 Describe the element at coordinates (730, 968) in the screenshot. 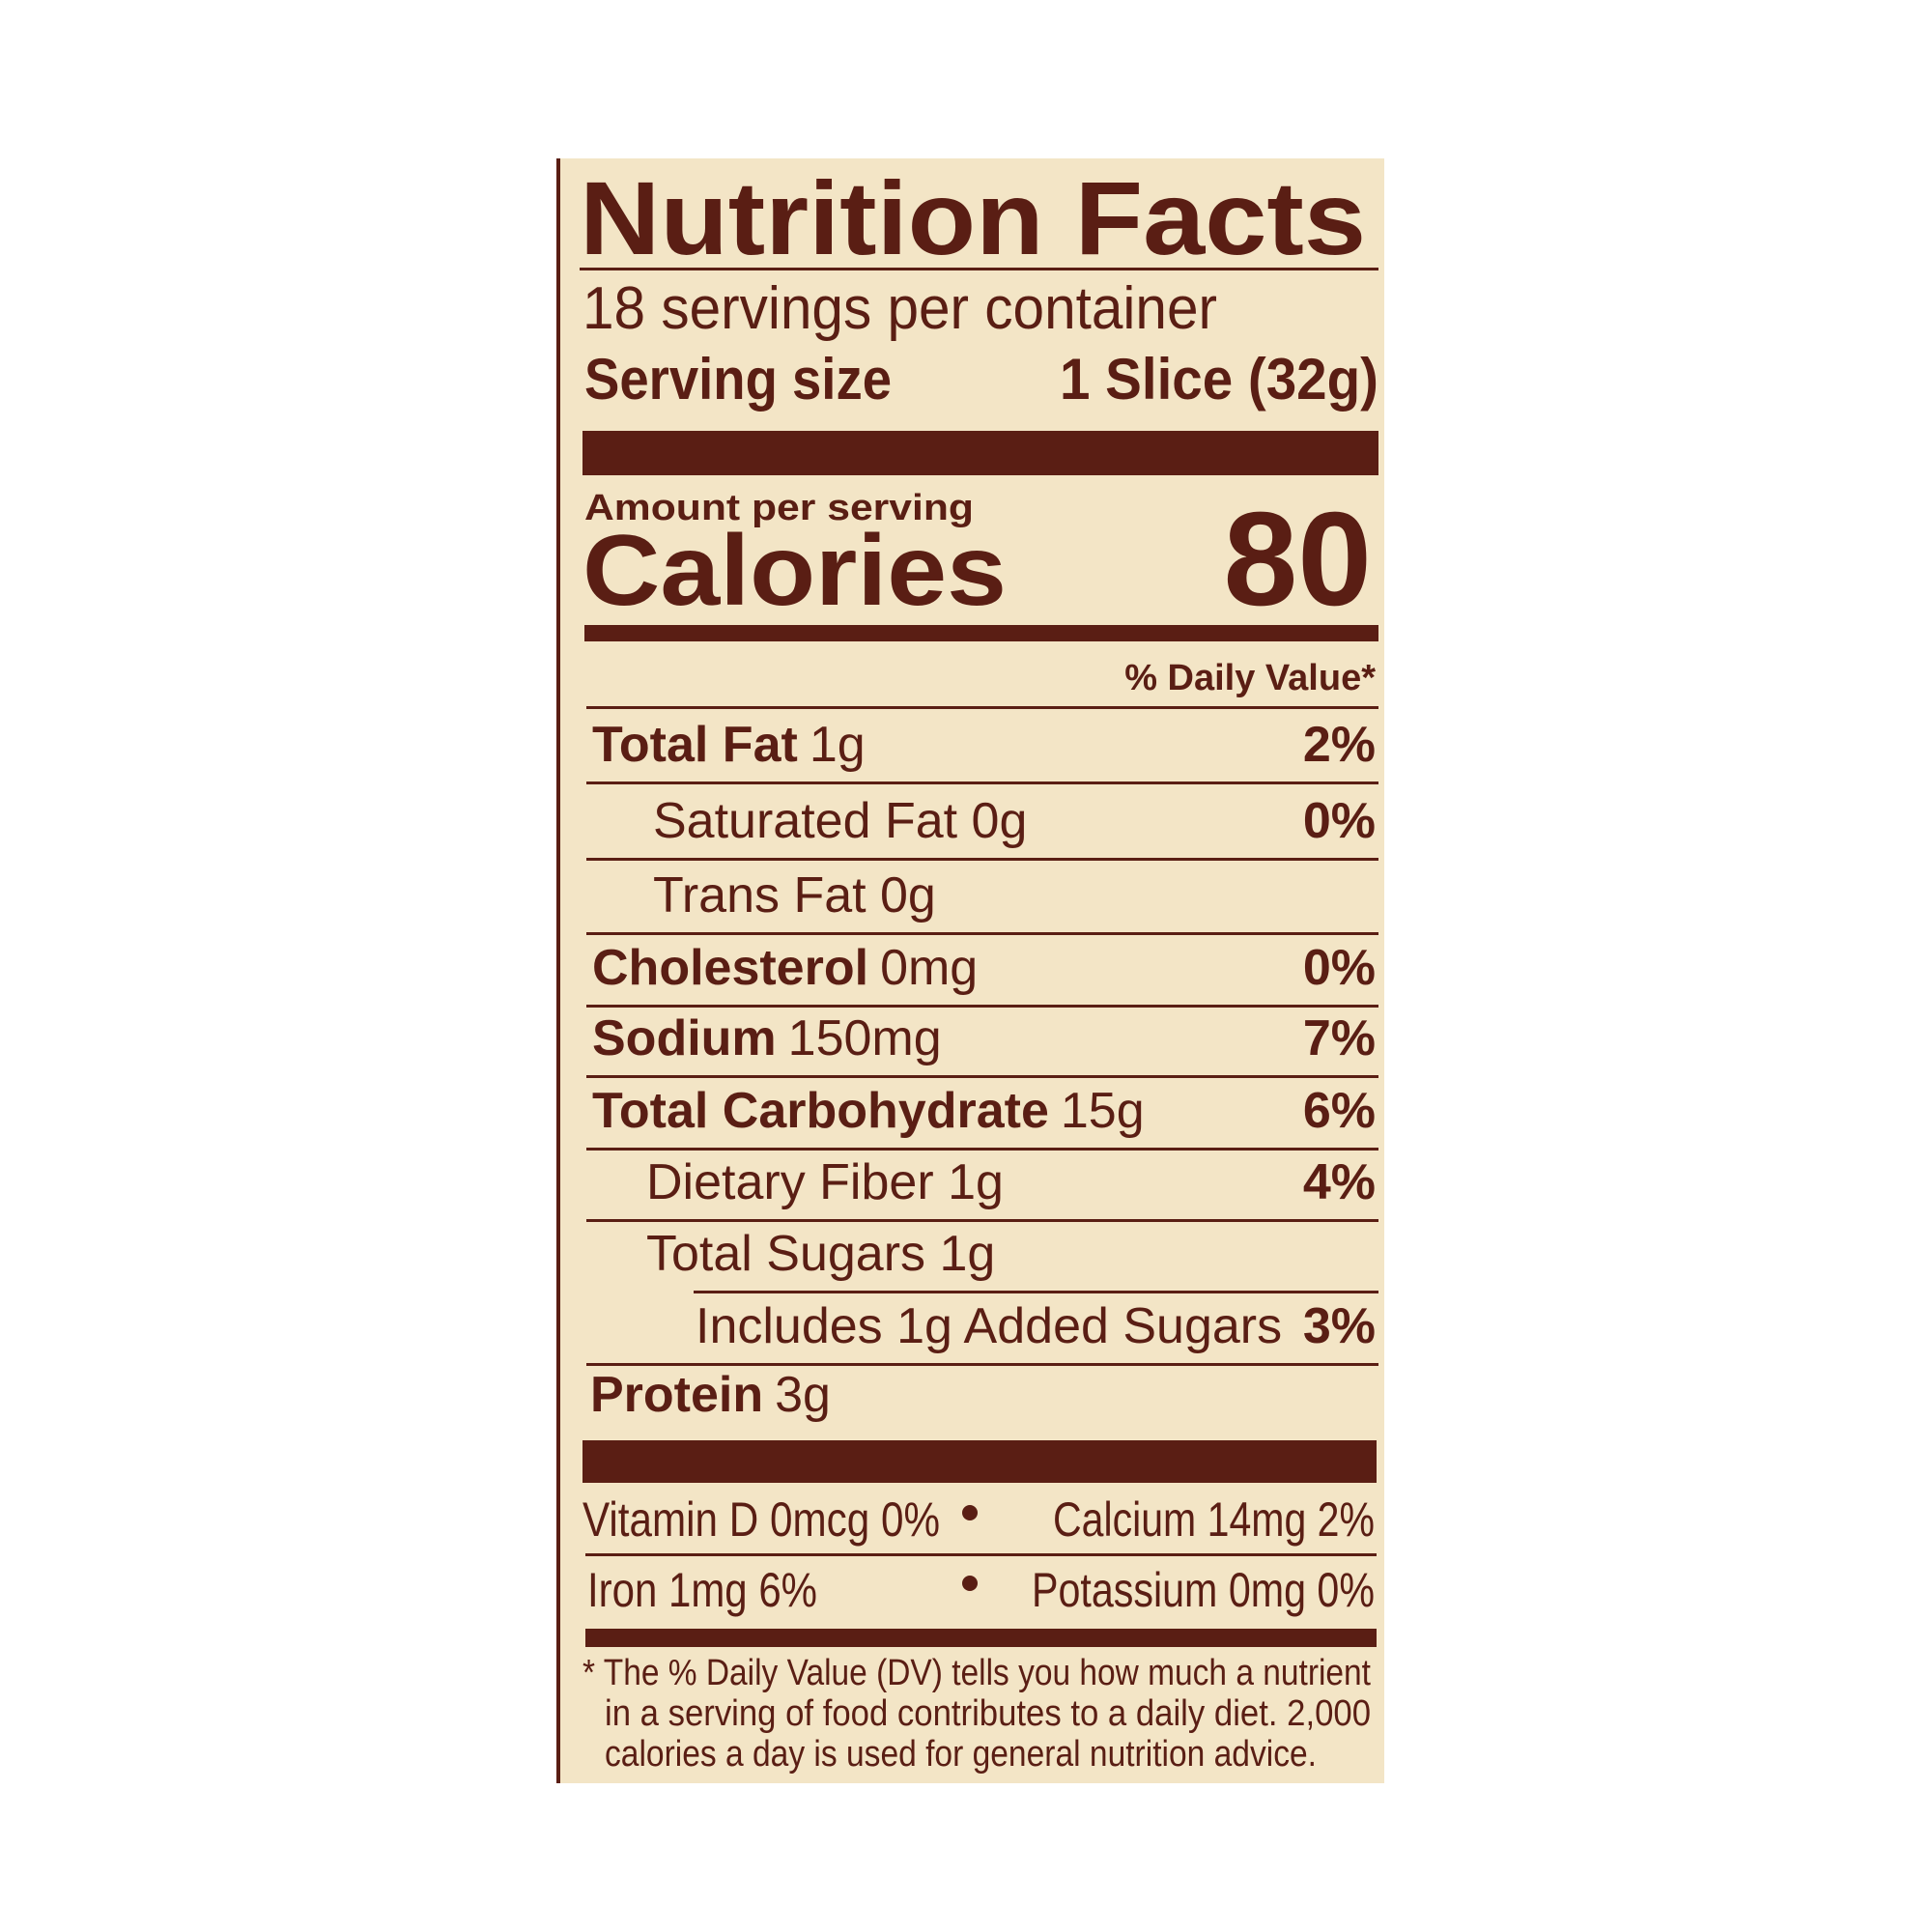

I see `nutrient-name: Cholesterol` at that location.